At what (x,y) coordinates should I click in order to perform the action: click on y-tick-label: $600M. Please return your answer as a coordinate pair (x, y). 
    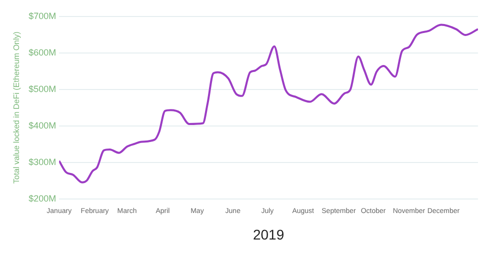
    Looking at the image, I should click on (42, 52).